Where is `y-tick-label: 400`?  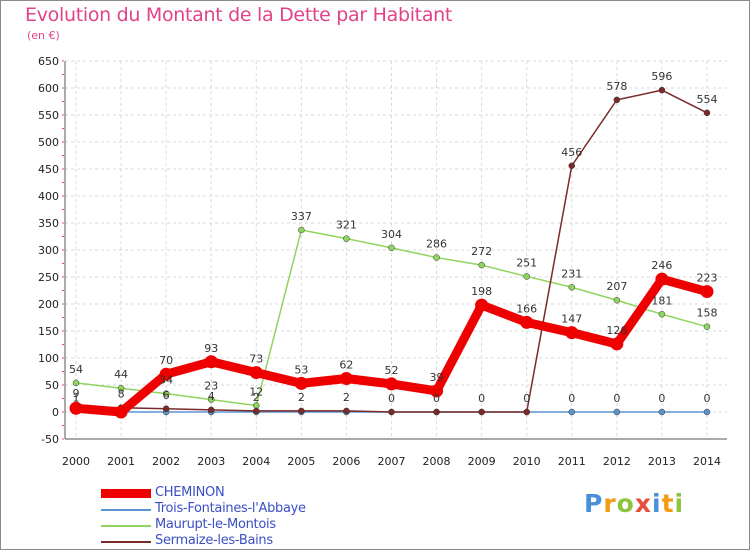
y-tick-label: 400 is located at coordinates (48, 196).